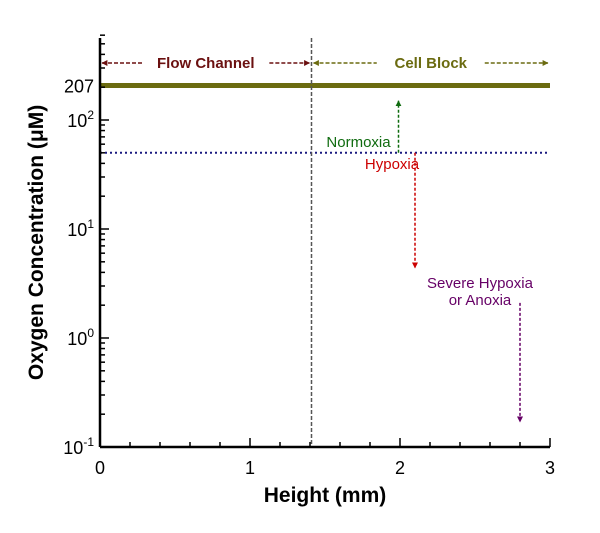 The height and width of the screenshot is (533, 600). What do you see at coordinates (100, 468) in the screenshot?
I see `x-tick-label: 0` at bounding box center [100, 468].